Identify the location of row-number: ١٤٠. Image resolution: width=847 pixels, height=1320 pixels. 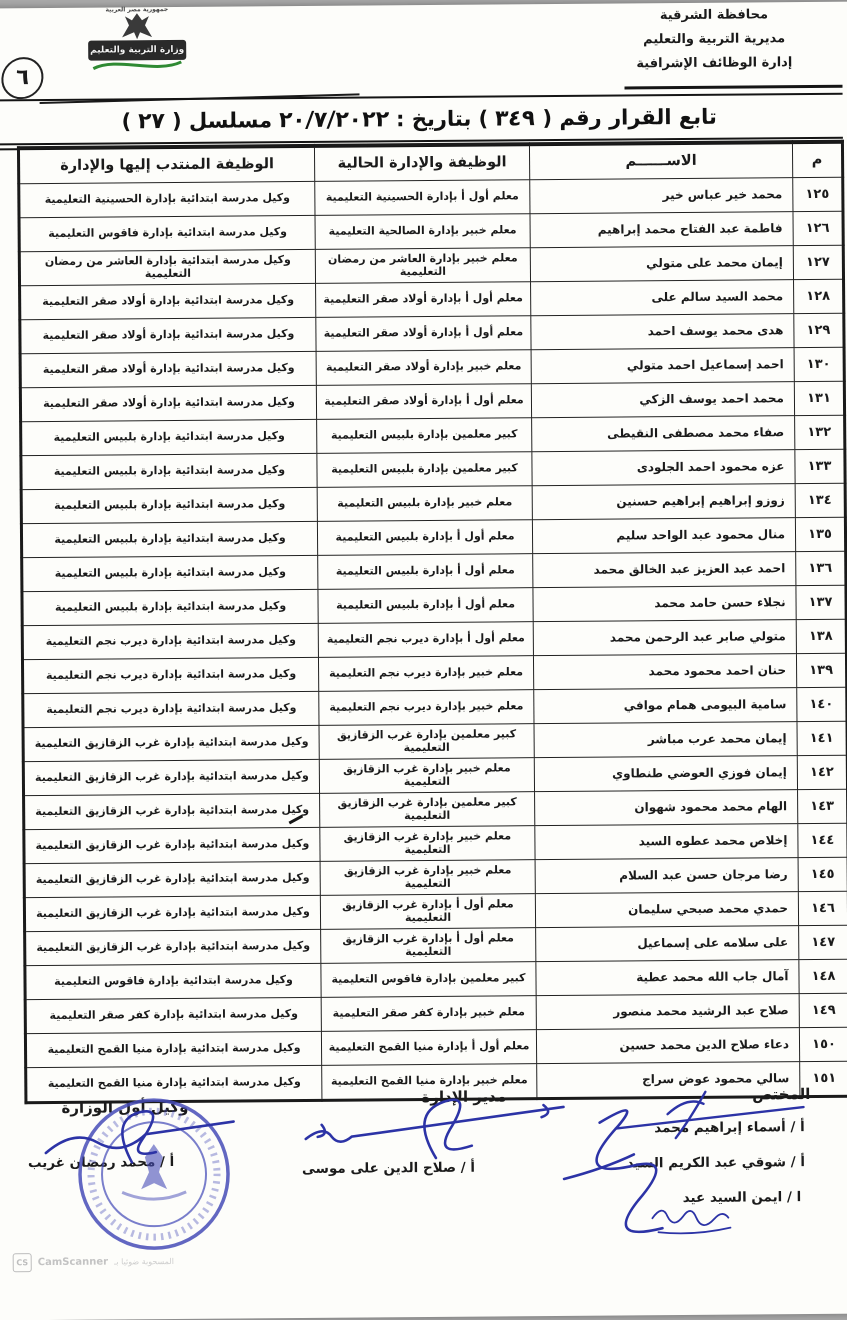
(821, 704).